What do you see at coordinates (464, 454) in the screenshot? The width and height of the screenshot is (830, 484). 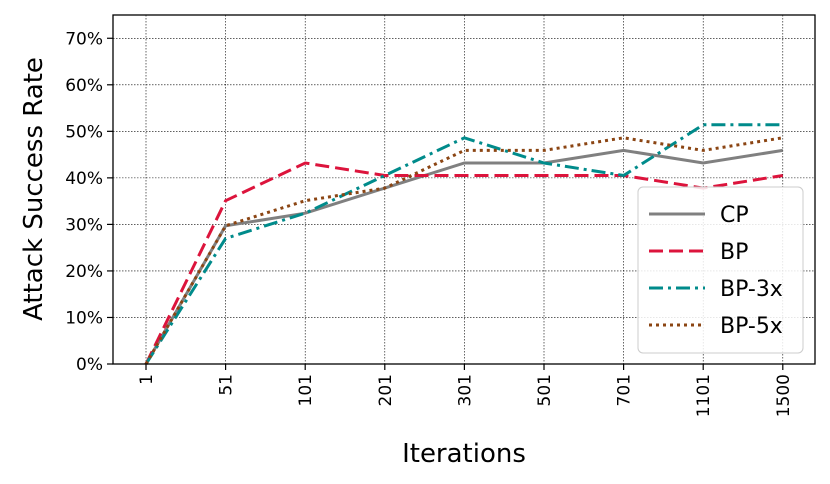 I see `x-axis-title: Iterations` at bounding box center [464, 454].